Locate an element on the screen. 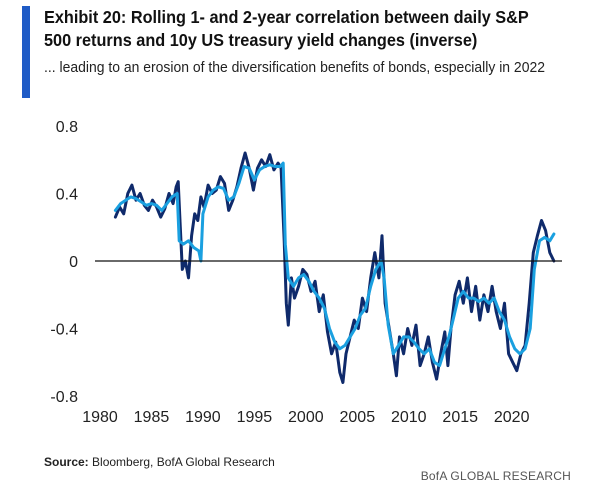  x-tick-label: 2000 is located at coordinates (306, 417).